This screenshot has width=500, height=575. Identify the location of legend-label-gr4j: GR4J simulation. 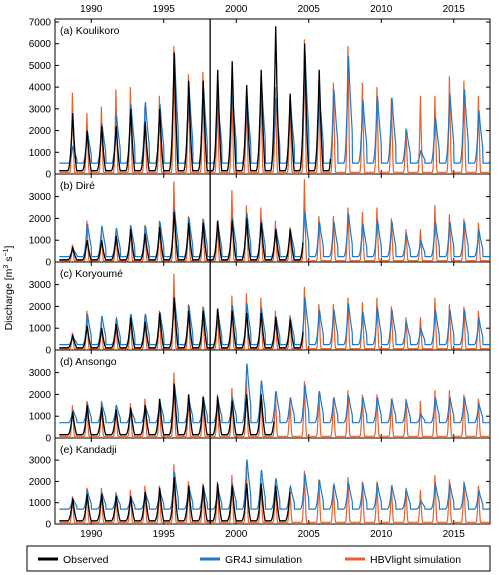
(263, 560).